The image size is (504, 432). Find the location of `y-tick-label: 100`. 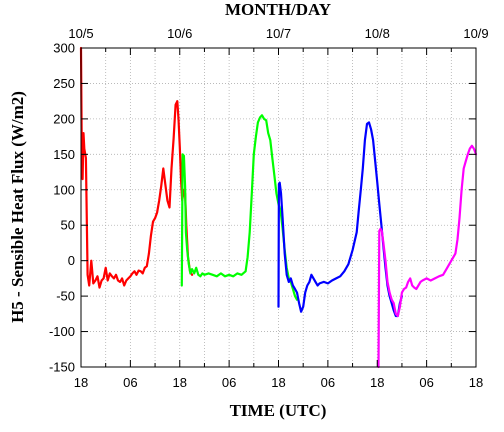

y-tick-label: 100 is located at coordinates (64, 189).